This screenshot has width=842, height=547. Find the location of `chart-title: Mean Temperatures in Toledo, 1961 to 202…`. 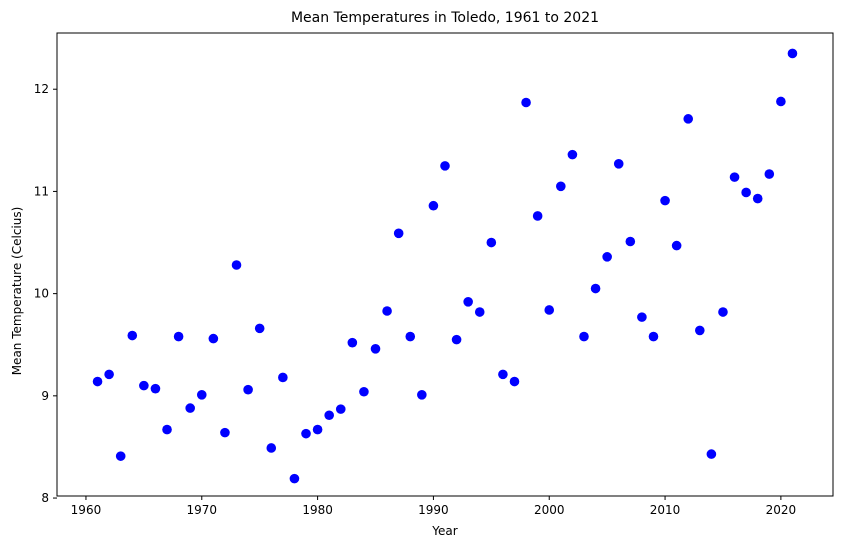

chart-title: Mean Temperatures in Toledo, 1961 to 202… is located at coordinates (445, 18).